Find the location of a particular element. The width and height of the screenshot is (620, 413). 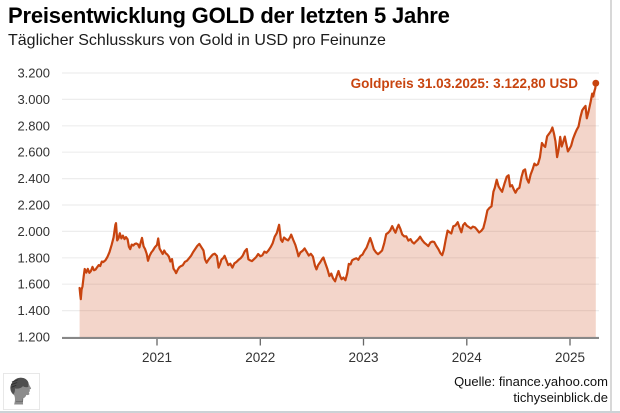

hermes-head-icon is located at coordinates (21, 391).